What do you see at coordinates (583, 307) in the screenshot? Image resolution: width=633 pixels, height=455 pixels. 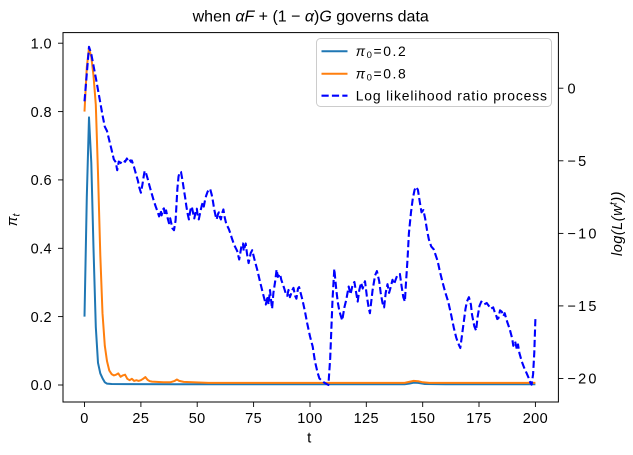 I see `svg-text: −15` at bounding box center [583, 307].